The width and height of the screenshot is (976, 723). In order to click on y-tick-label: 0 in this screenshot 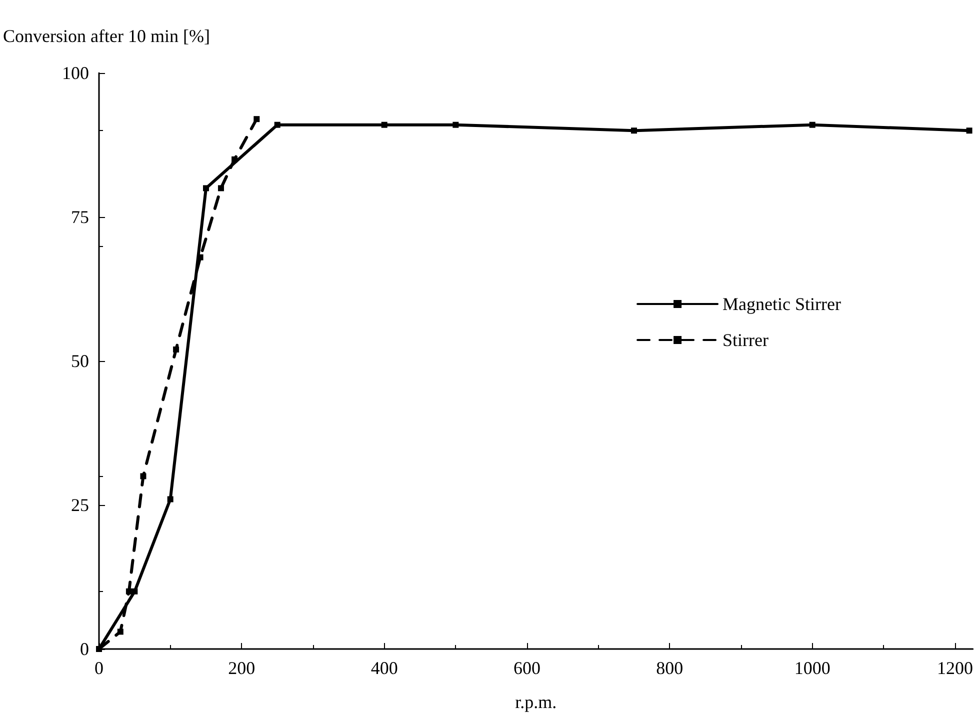, I will do `click(84, 649)`.